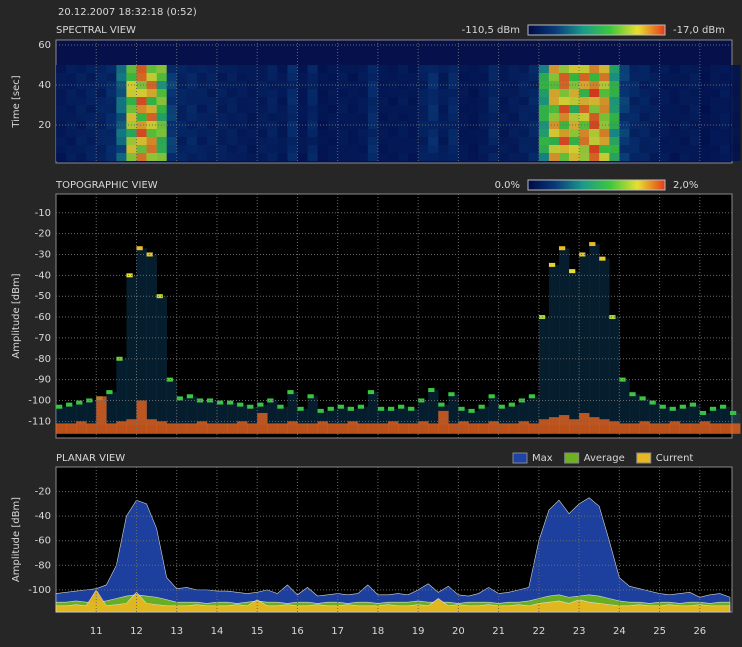 This screenshot has height=647, width=742. I want to click on legend-label: Current, so click(675, 458).